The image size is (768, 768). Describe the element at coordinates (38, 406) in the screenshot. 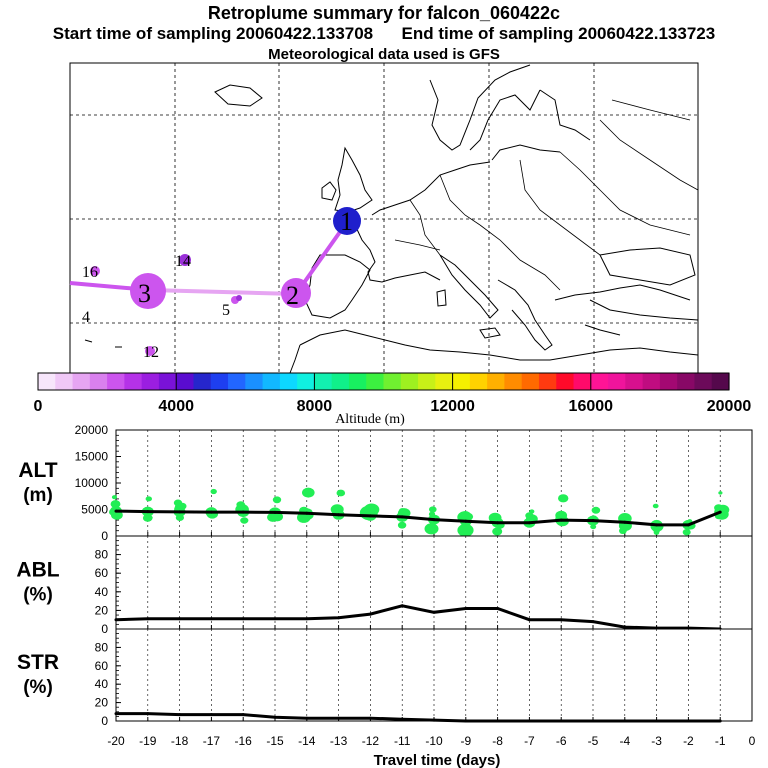

I see `colorbar-tick-label: 0` at that location.